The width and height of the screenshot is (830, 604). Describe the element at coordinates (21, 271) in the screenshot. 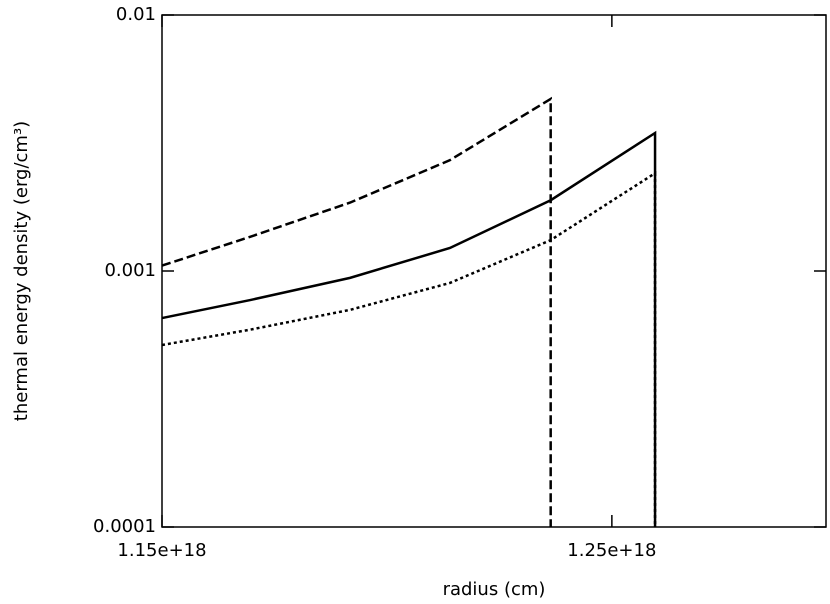

I see `y-axis-label: thermal energy density (erg/cm³)` at that location.